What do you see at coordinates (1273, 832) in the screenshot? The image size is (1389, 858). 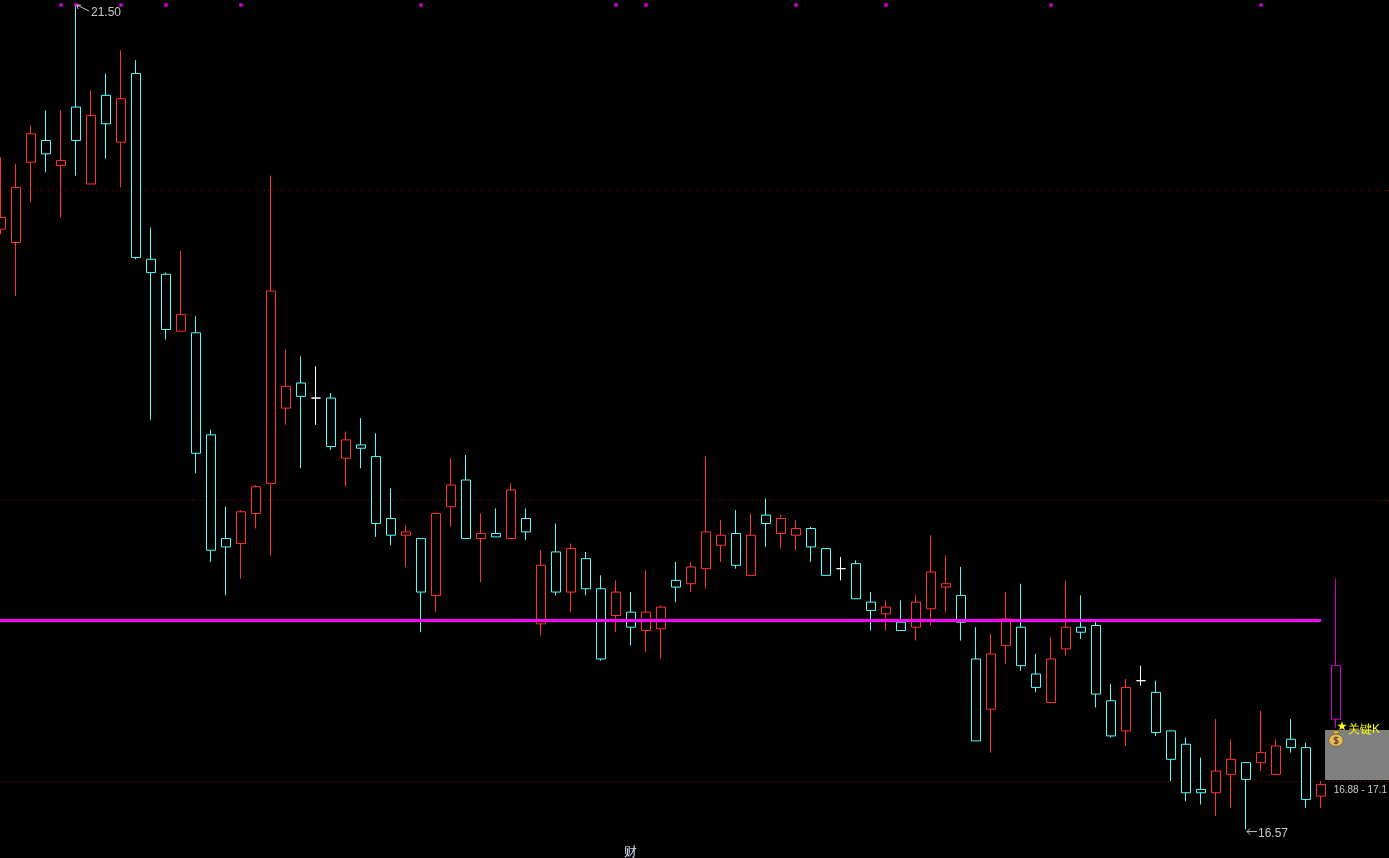 I see `annotation: 16.57` at bounding box center [1273, 832].